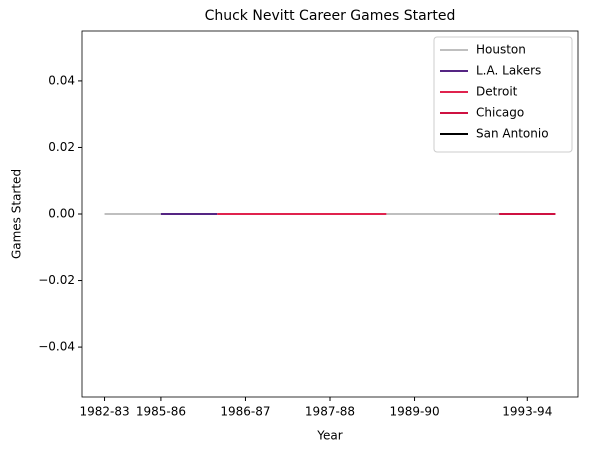 The width and height of the screenshot is (591, 457). I want to click on x-tick-label: 1993-94, so click(527, 412).